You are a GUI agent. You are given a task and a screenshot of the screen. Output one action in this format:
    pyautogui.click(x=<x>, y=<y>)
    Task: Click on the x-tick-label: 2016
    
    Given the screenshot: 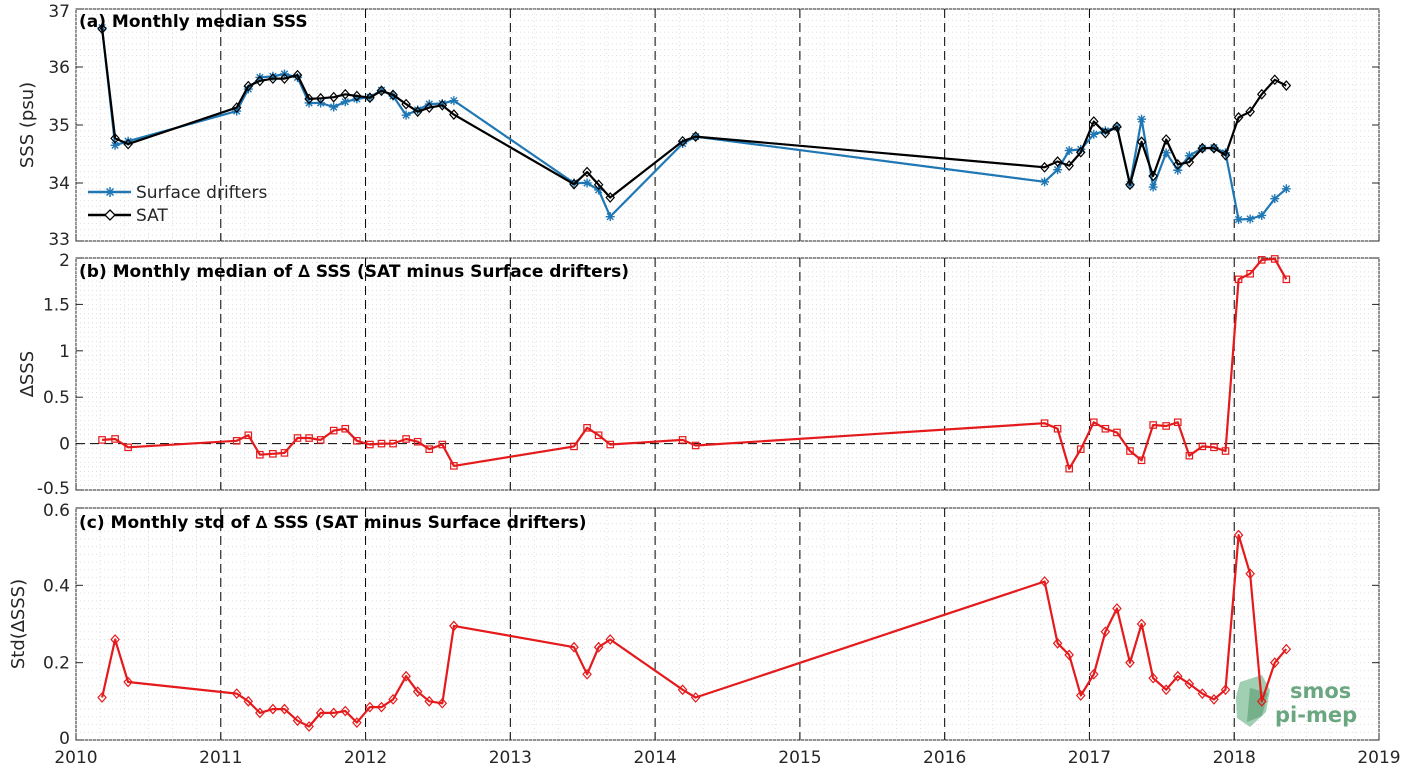 What is the action you would take?
    pyautogui.click(x=944, y=758)
    